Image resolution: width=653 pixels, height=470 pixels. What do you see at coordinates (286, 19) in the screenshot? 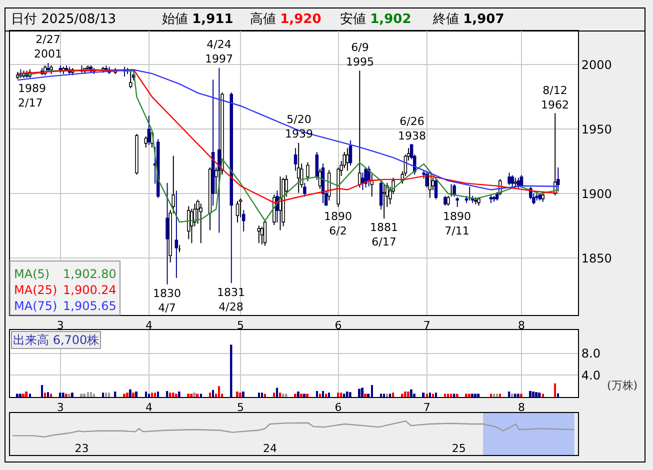
I see `text: 高値 1,920` at bounding box center [286, 19].